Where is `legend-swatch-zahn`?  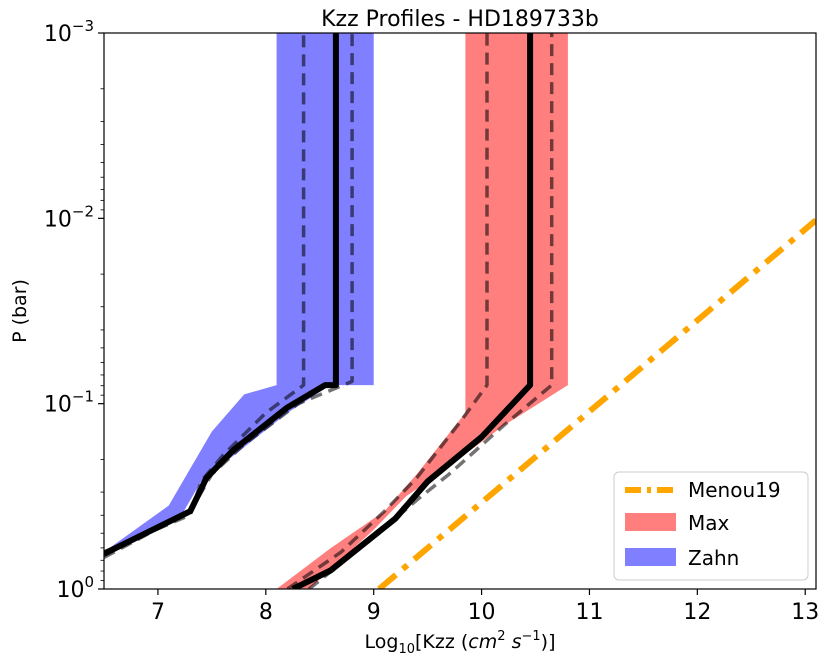
legend-swatch-zahn is located at coordinates (650, 557).